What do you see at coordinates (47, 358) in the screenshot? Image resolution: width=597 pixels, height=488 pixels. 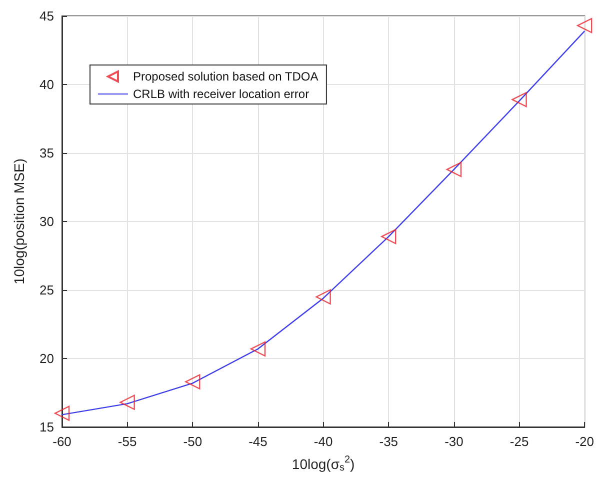 I see `y-tick-label: 20` at bounding box center [47, 358].